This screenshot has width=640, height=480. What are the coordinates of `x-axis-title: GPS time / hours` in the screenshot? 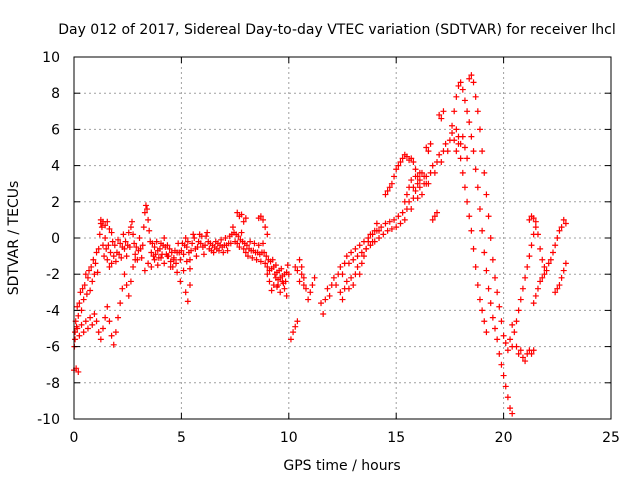 It's located at (341, 466).